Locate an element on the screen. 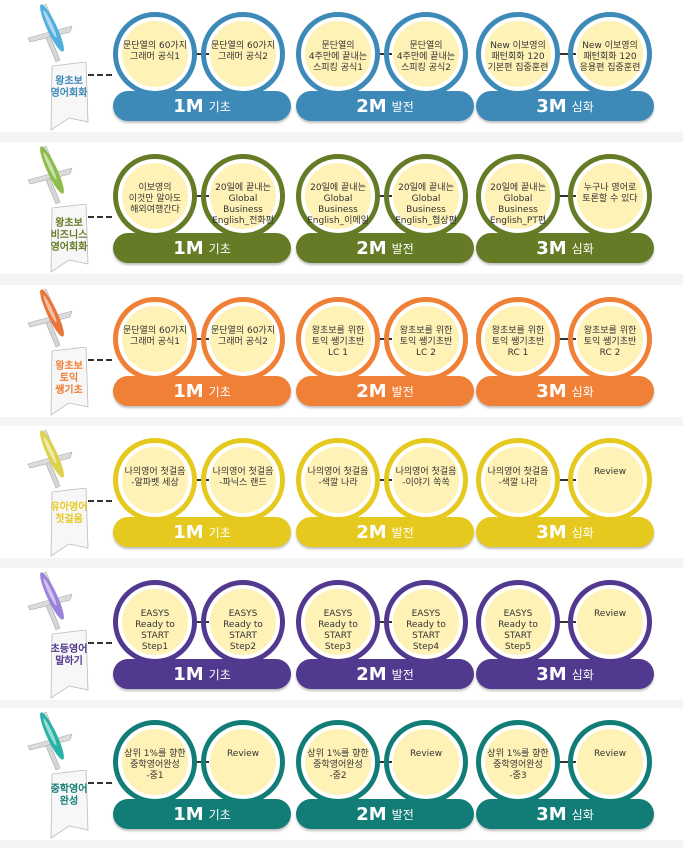  course-step-label: 나의영어 첫걸음 -색깔 나라 is located at coordinates (338, 477).